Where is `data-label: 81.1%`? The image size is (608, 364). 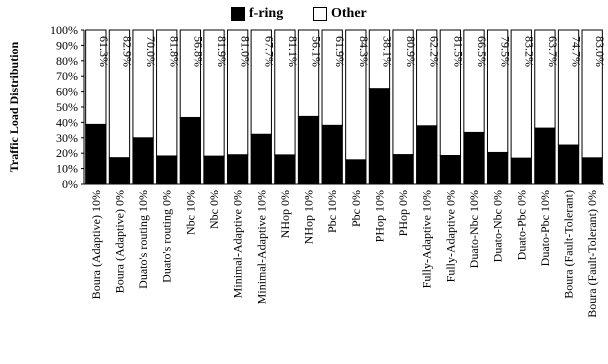 data-label: 81.1% is located at coordinates (293, 51).